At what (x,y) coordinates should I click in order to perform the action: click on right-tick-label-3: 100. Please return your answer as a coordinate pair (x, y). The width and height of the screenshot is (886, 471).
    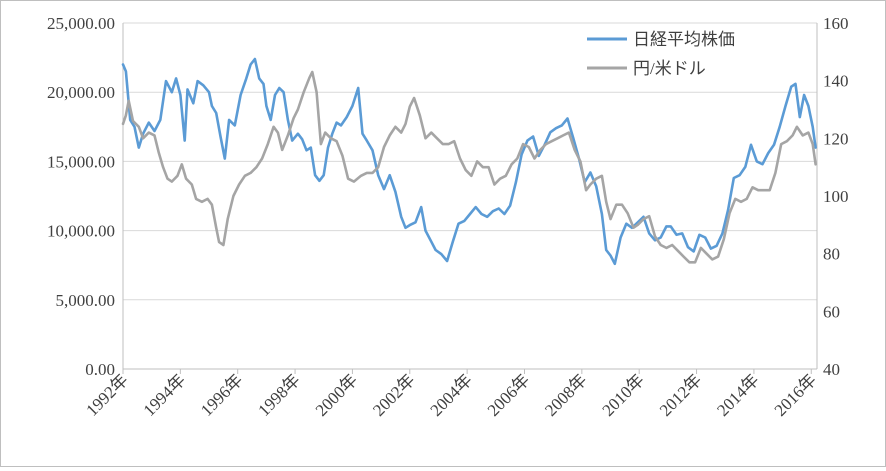
    Looking at the image, I should click on (836, 196).